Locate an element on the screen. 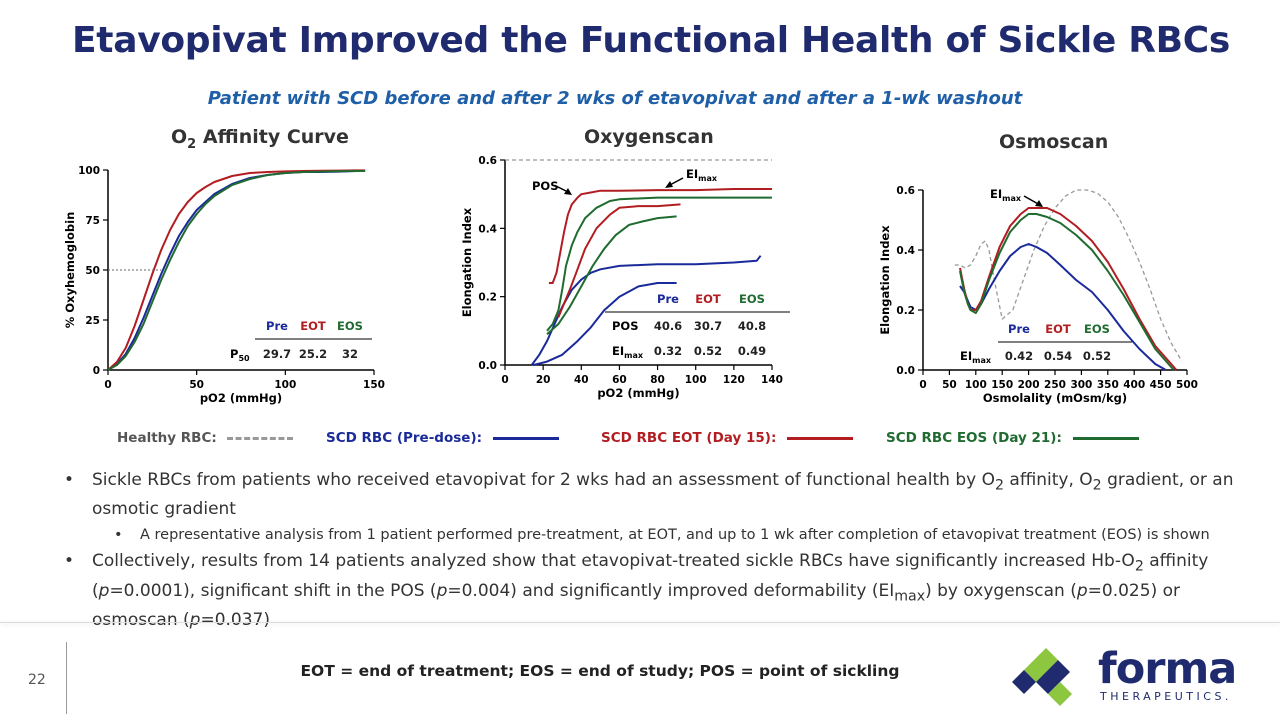  oxy-x-tick-label: 140 is located at coordinates (772, 380).